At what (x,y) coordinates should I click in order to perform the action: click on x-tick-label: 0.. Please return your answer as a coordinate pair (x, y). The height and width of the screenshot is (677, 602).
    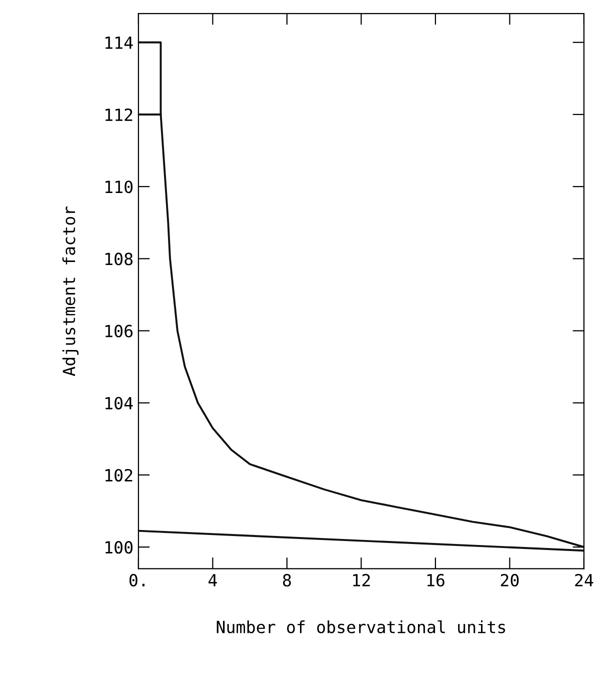
    Looking at the image, I should click on (137, 580).